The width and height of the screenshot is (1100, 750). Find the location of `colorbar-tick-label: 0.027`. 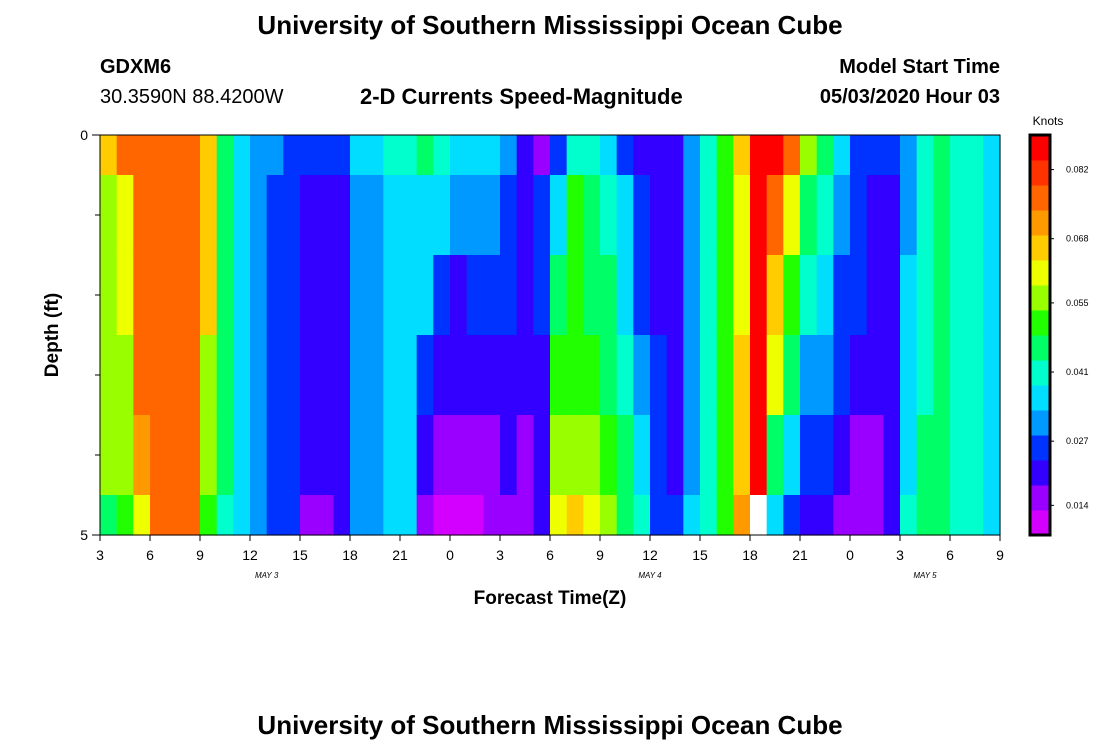

colorbar-tick-label: 0.027 is located at coordinates (1077, 441).